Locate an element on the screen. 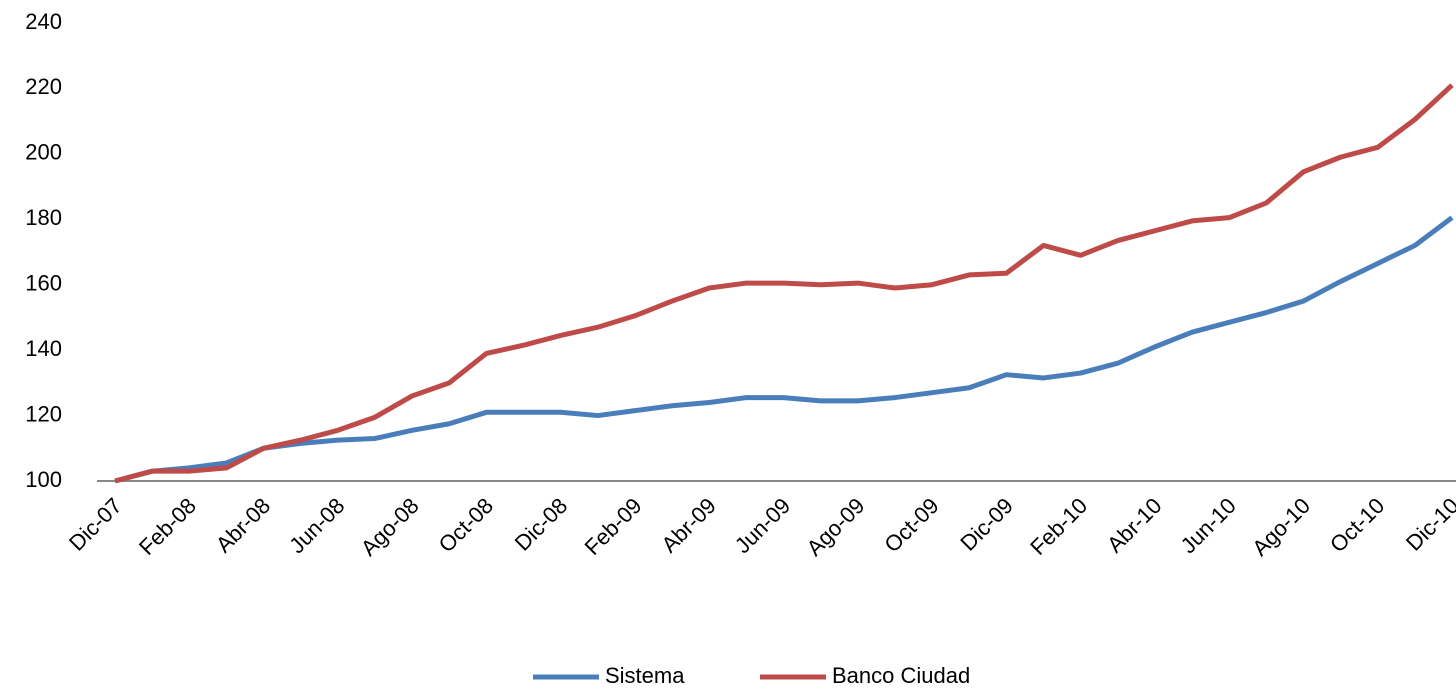 The height and width of the screenshot is (691, 1456). legend-label: Sistema is located at coordinates (645, 675).